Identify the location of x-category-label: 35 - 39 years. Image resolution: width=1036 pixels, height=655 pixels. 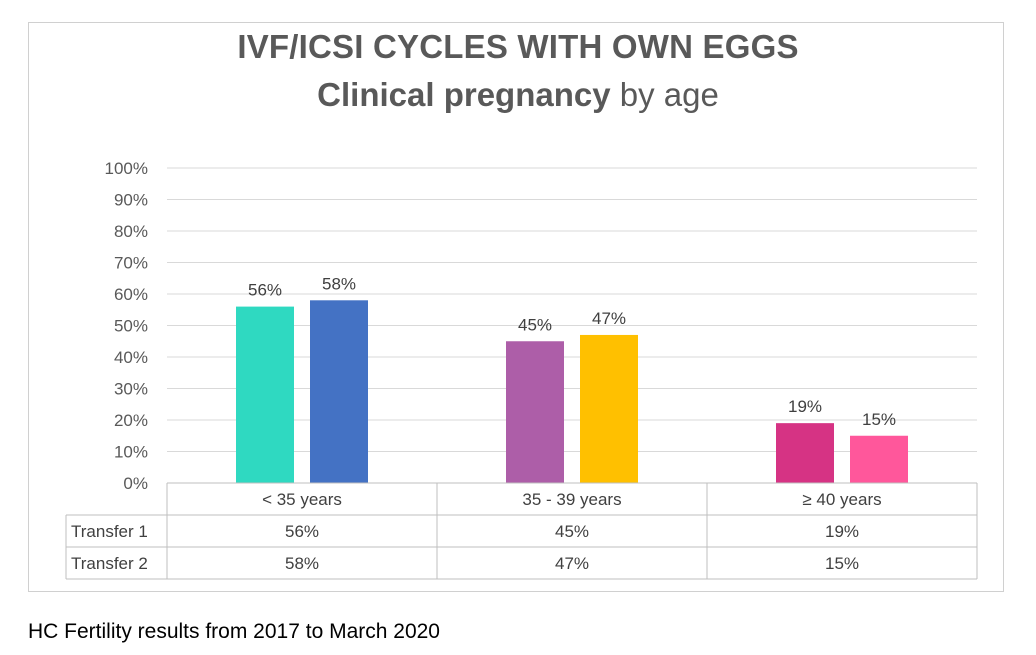
(571, 499).